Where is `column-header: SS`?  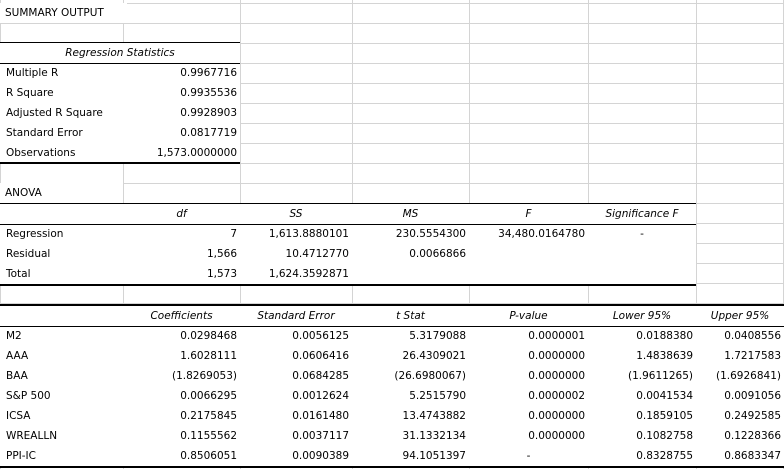
column-header: SS is located at coordinates (296, 214).